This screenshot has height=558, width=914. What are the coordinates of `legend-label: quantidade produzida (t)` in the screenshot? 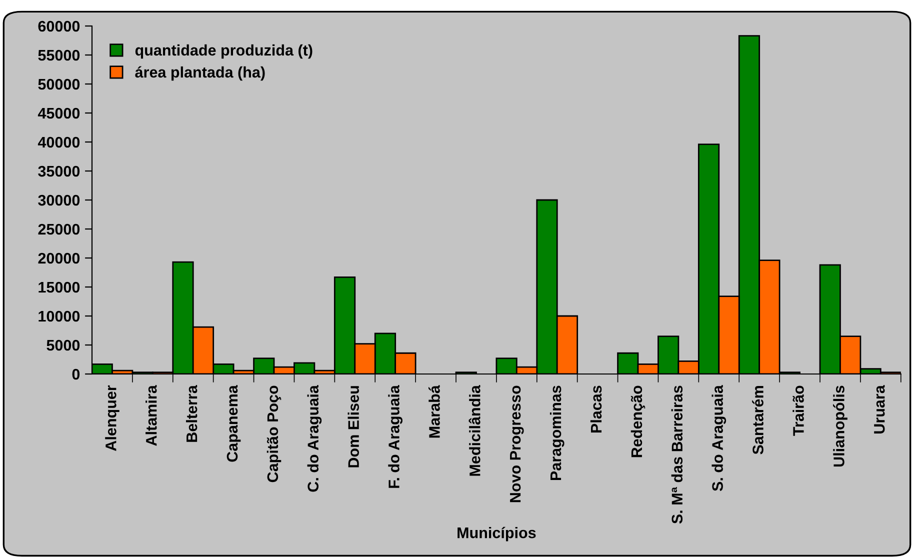 It's located at (223, 51).